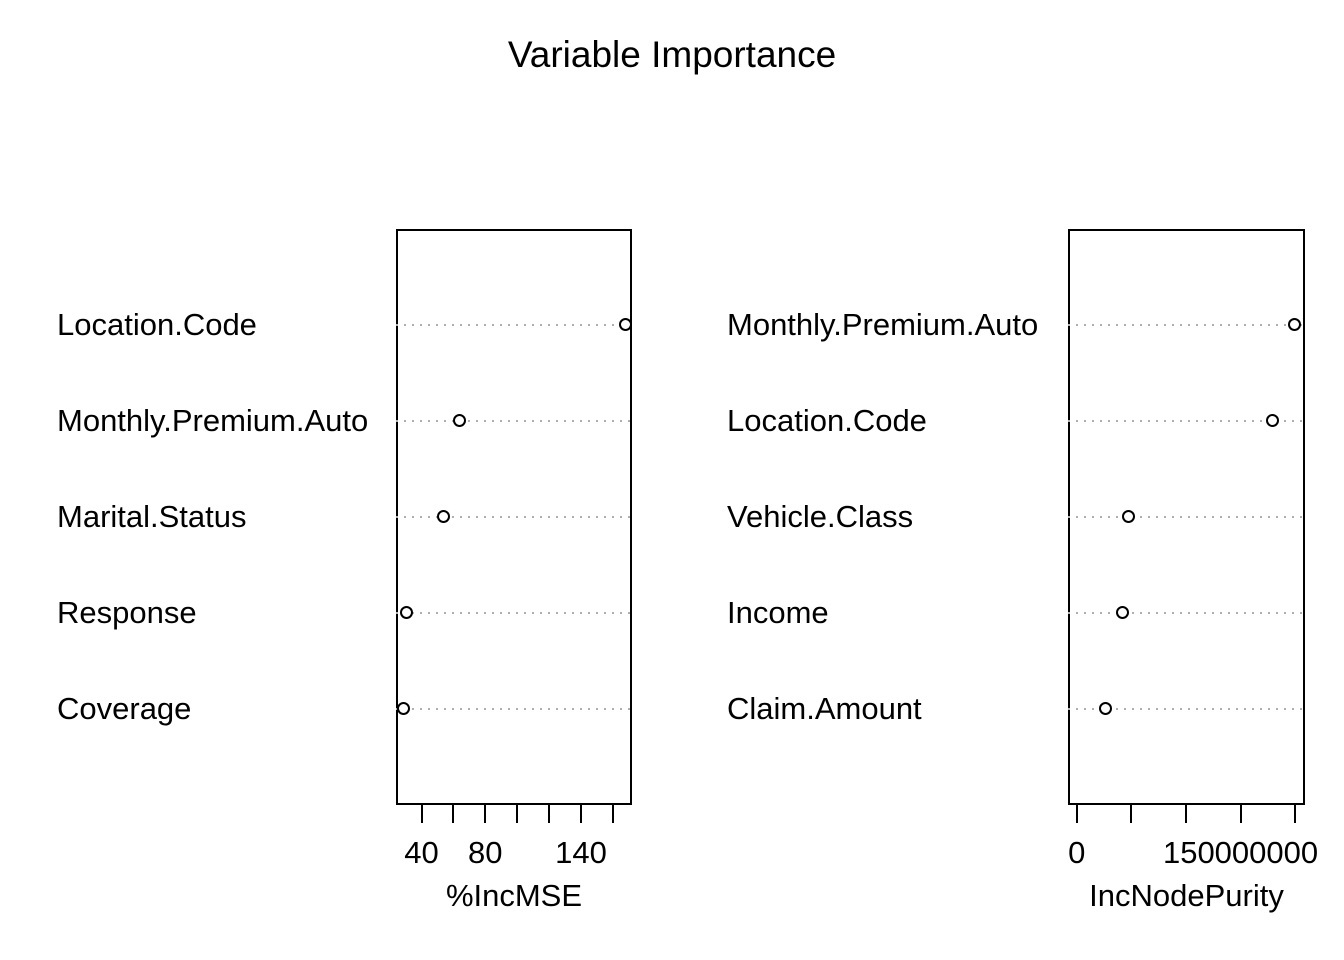  What do you see at coordinates (824, 708) in the screenshot?
I see `category-label: Claim.Amount` at bounding box center [824, 708].